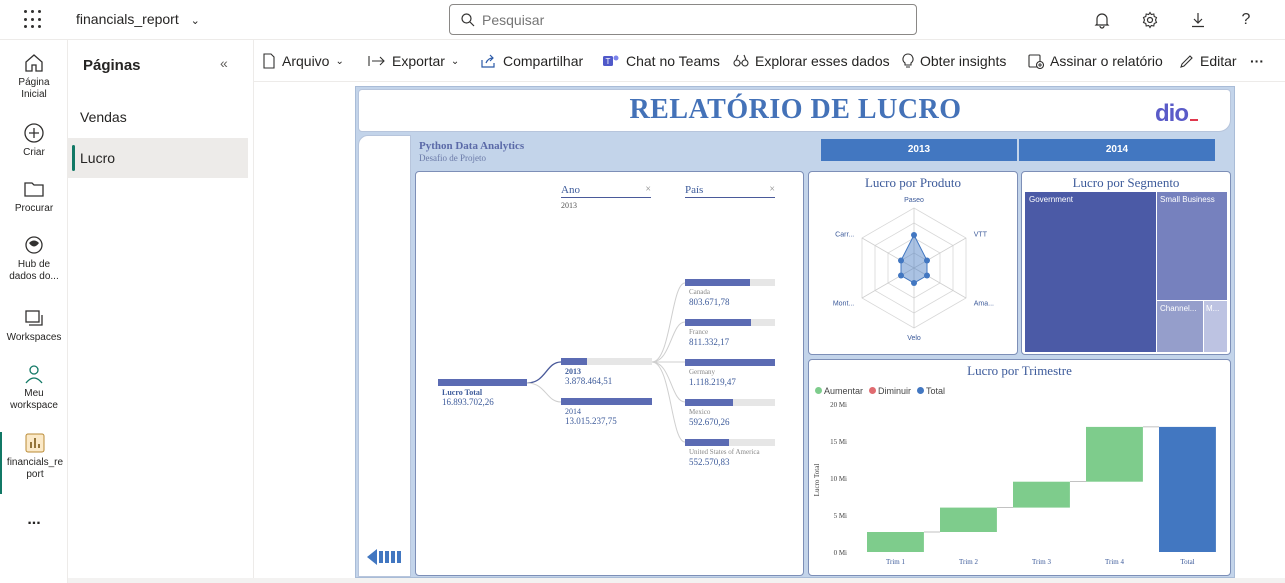 The image size is (1285, 583). Describe the element at coordinates (1102, 20) in the screenshot. I see `notifications-bell-icon` at that location.